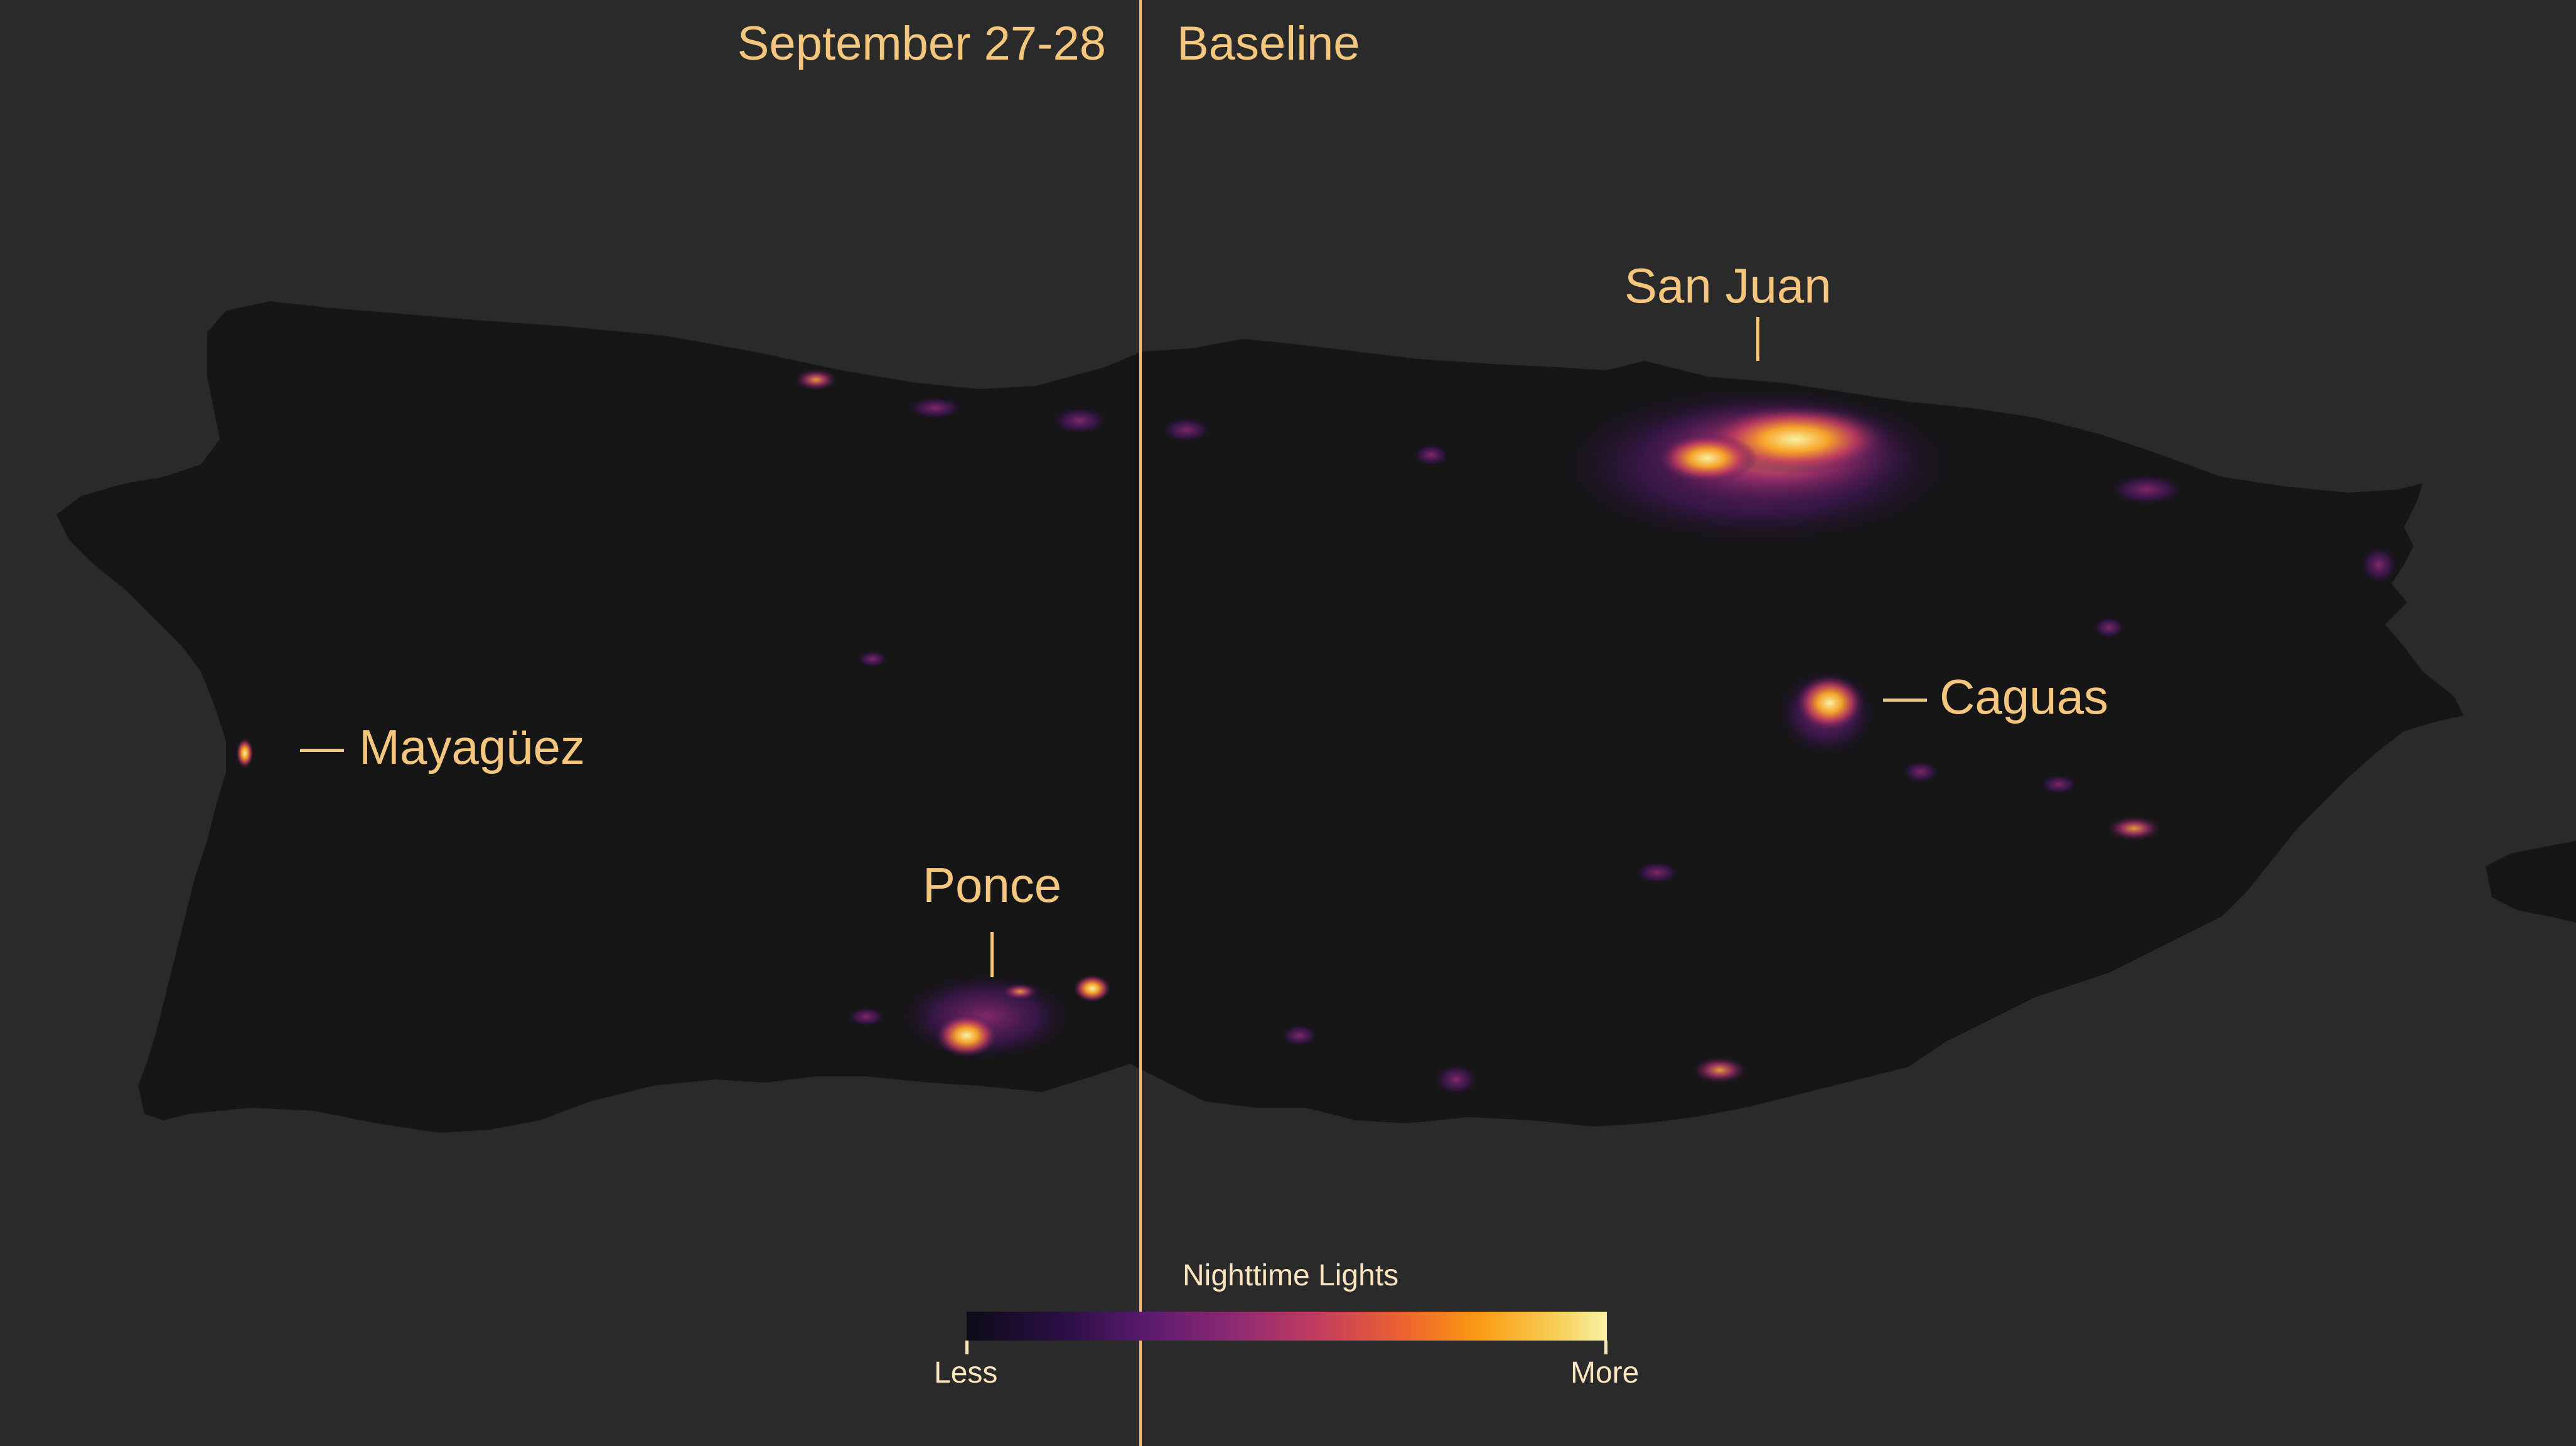 The image size is (2576, 1446). Describe the element at coordinates (1829, 703) in the screenshot. I see `glow-caguas-core` at that location.